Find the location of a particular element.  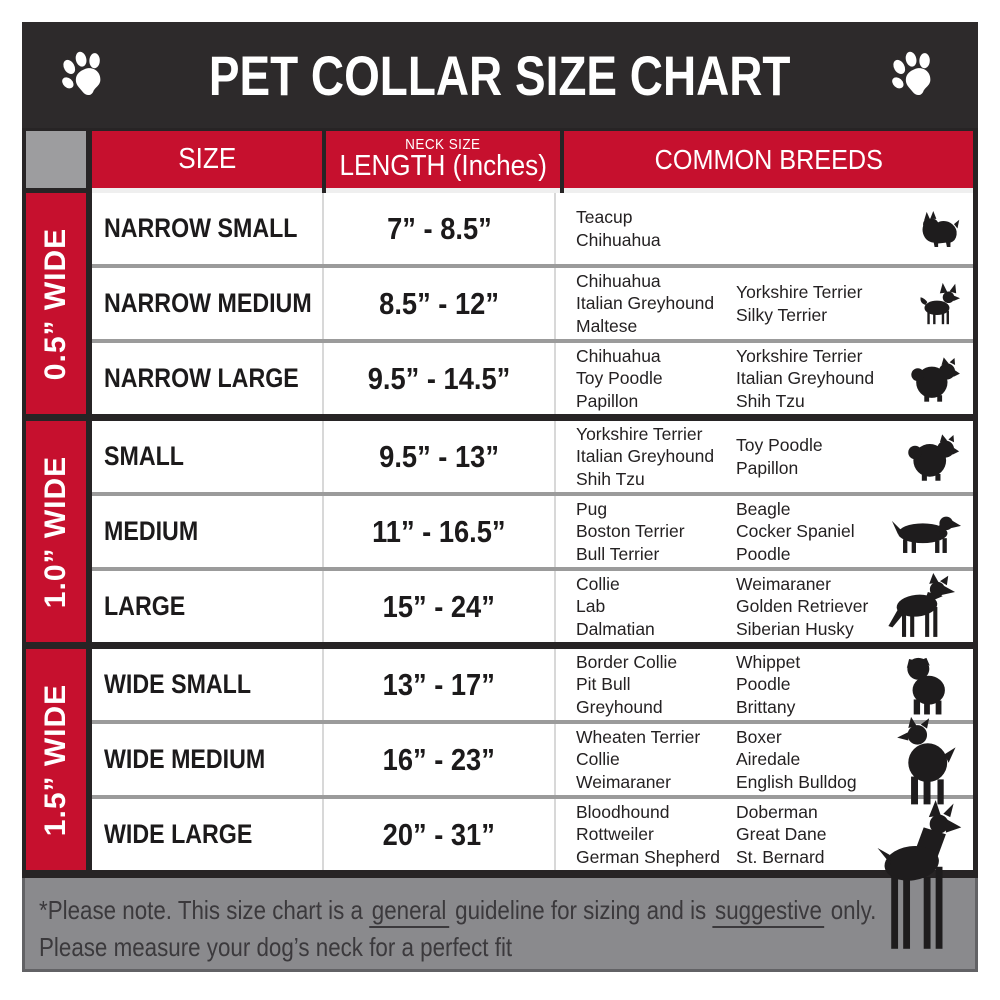

underlined-word: suggestive is located at coordinates (768, 911).